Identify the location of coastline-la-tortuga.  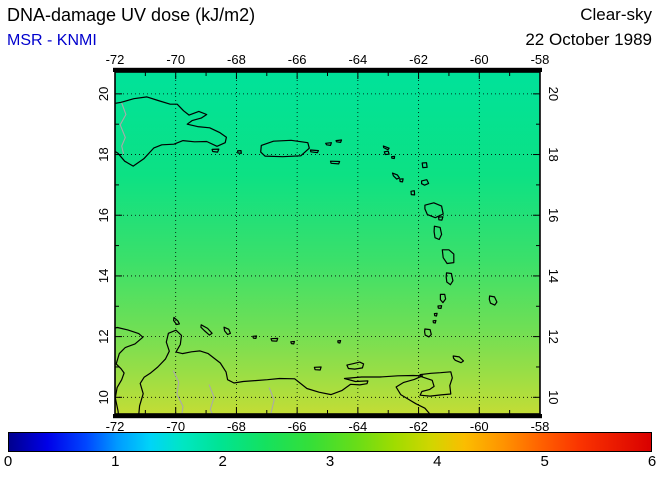
(317, 368).